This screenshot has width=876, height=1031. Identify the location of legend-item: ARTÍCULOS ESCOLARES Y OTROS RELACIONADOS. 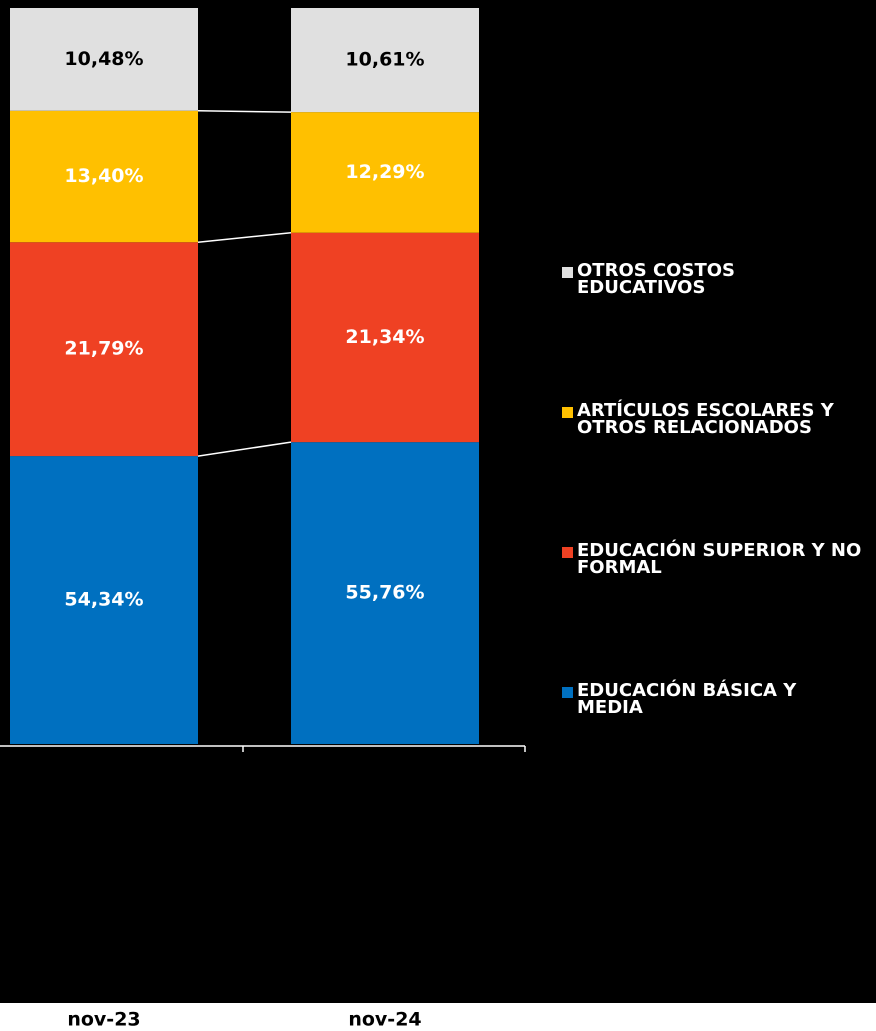
(712, 419).